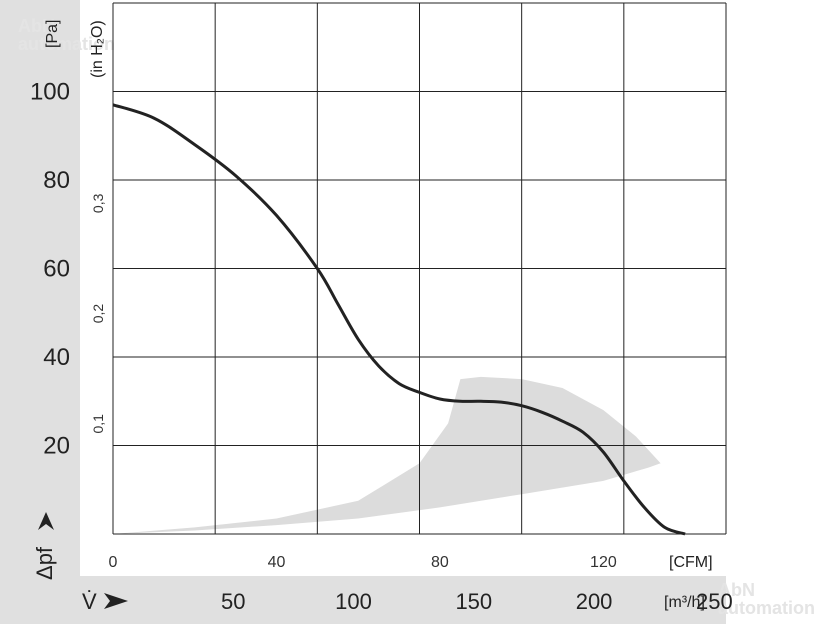 The image size is (816, 624). I want to click on x-axis-arrow-icon, so click(116, 601).